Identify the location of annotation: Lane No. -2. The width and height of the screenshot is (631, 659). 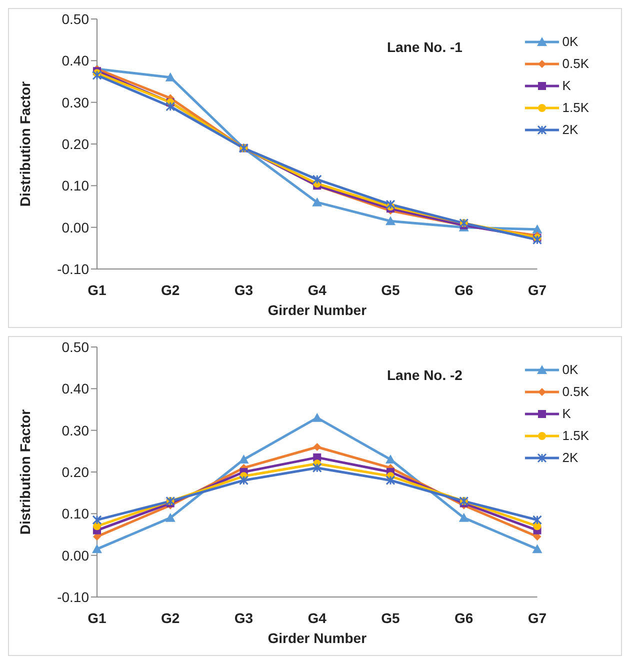
(424, 375).